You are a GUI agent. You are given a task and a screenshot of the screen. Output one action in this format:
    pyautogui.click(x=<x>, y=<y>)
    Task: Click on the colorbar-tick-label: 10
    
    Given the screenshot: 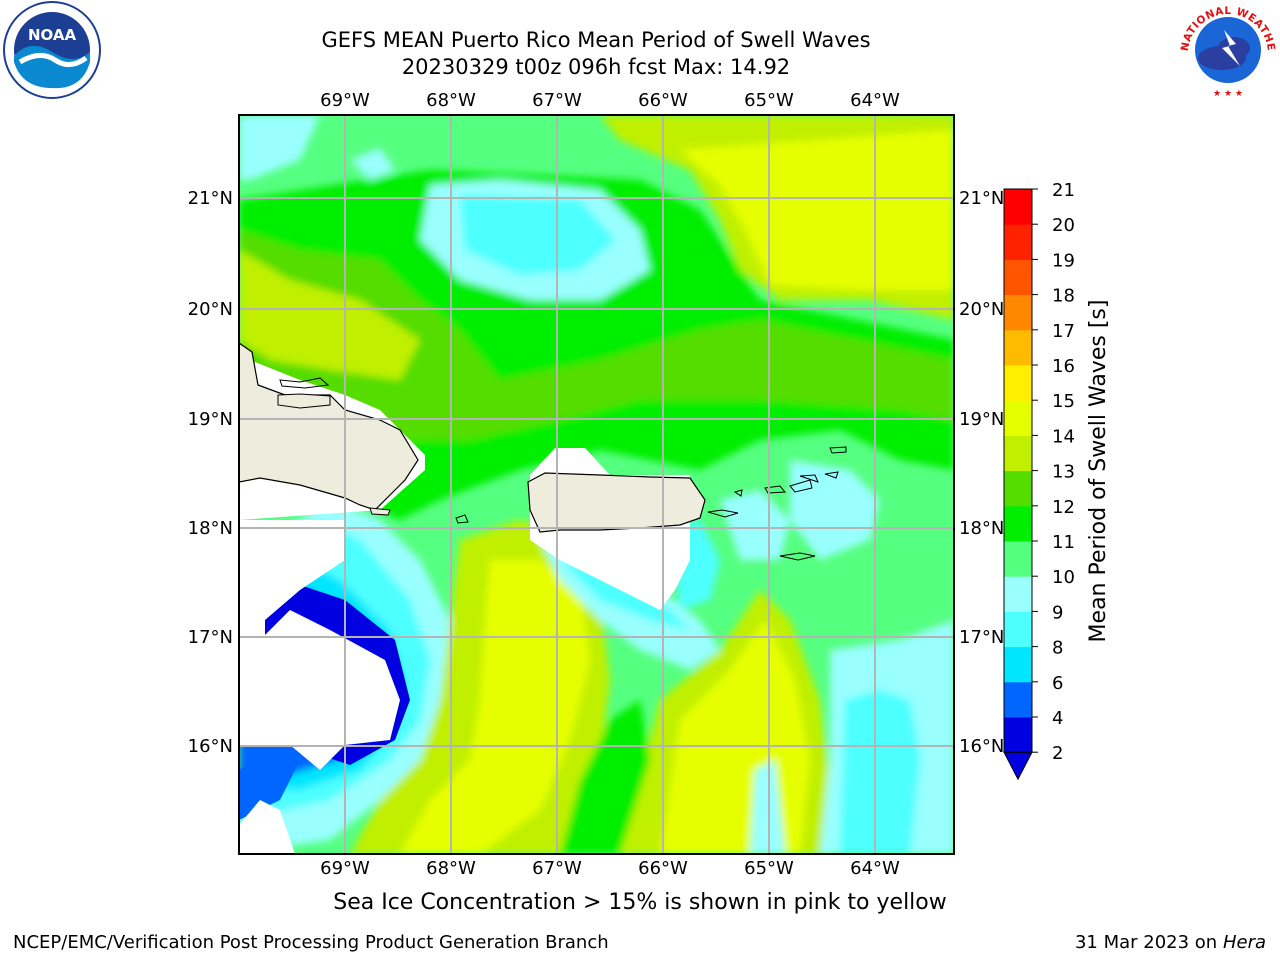 What is the action you would take?
    pyautogui.click(x=1063, y=577)
    